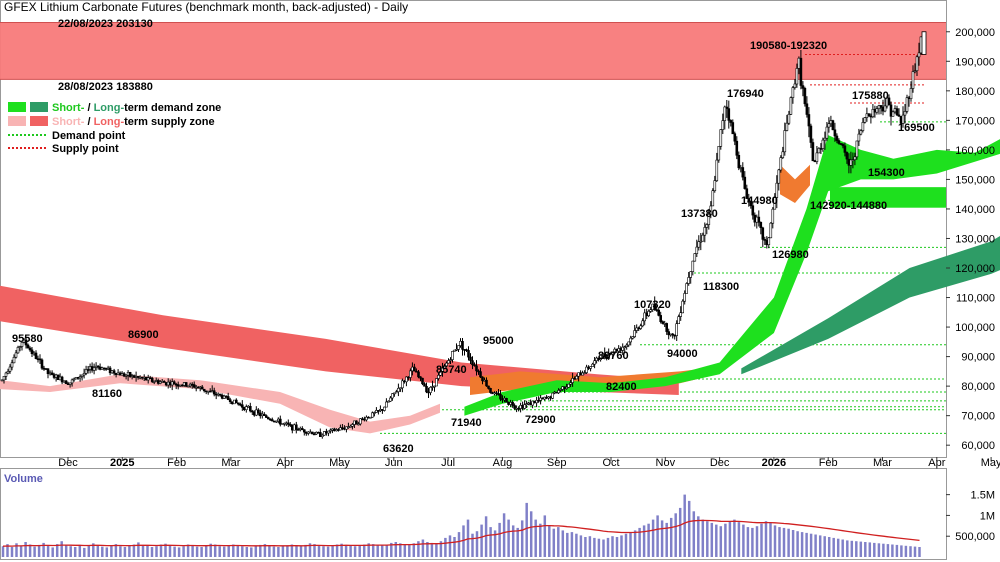 The image size is (1000, 562). Describe the element at coordinates (790, 255) in the screenshot. I see `price-annotation: 126980` at that location.